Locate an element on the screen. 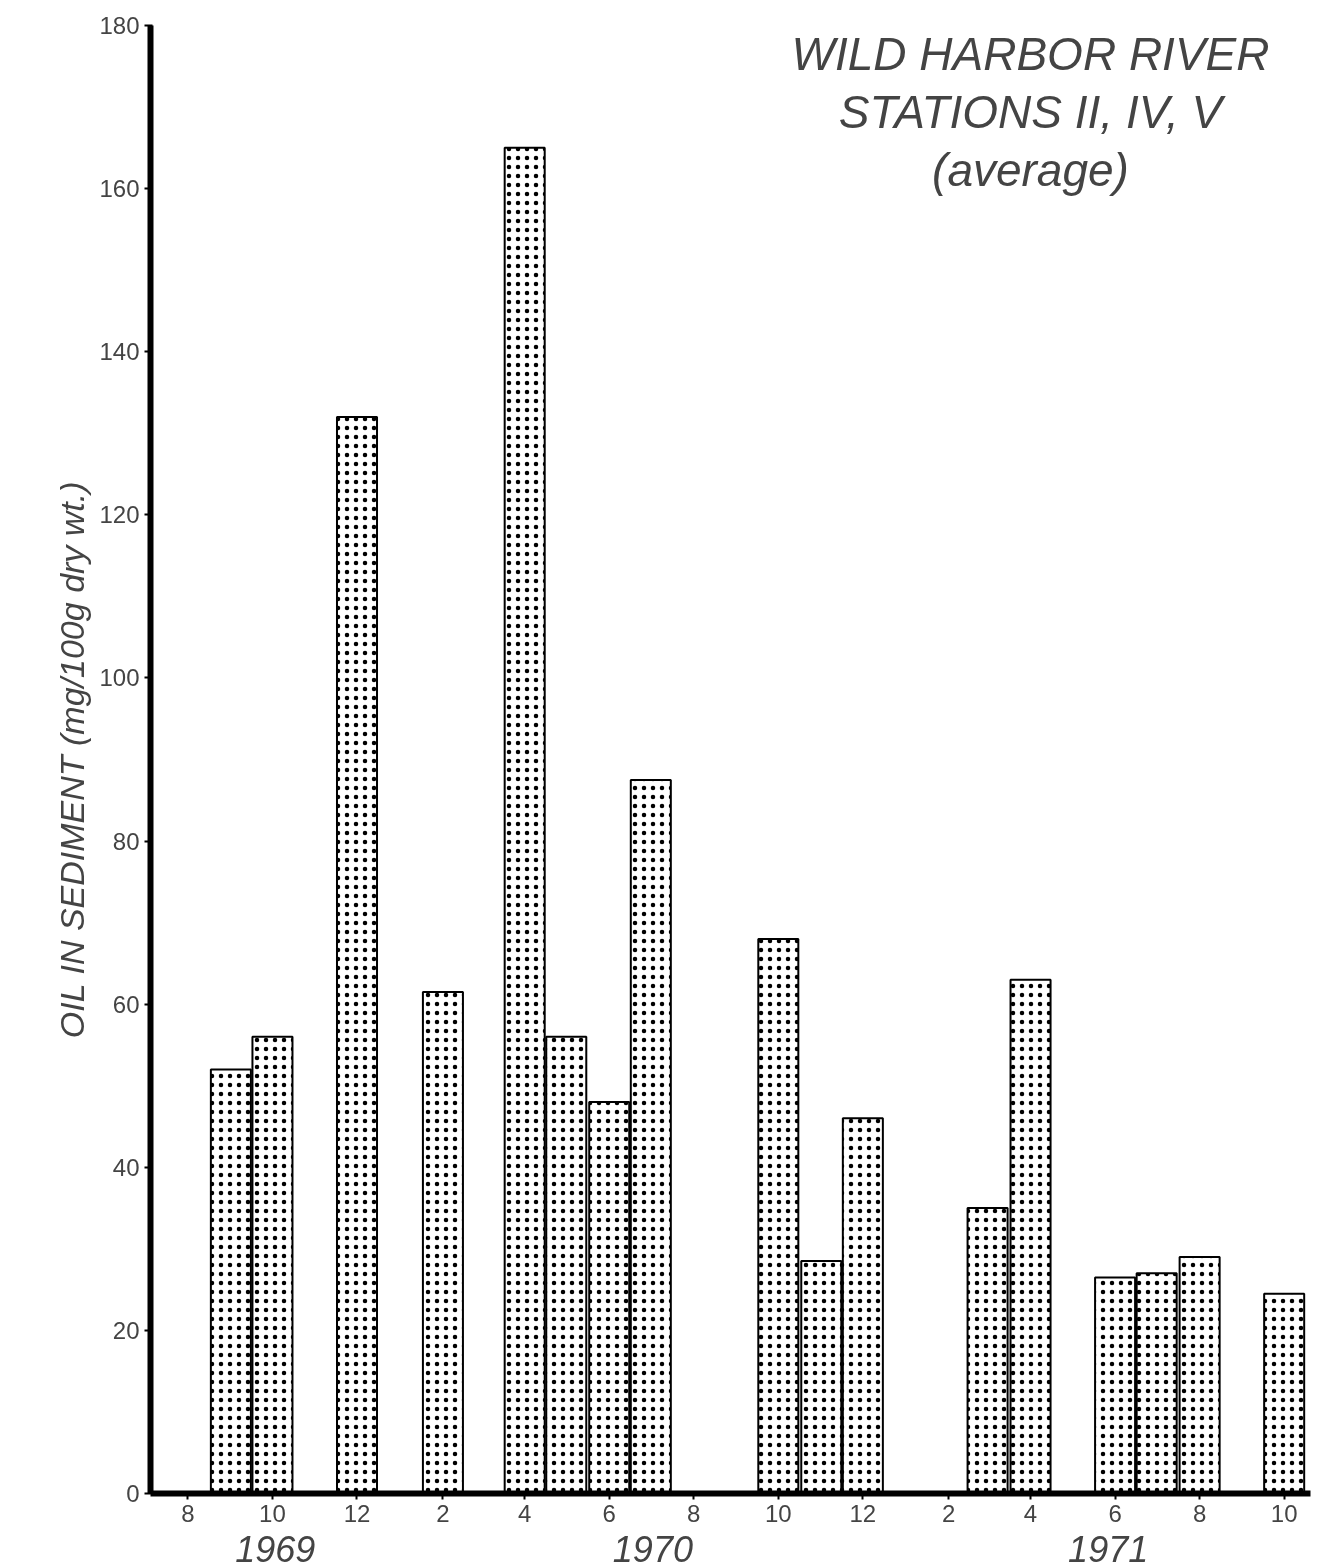 The image size is (1330, 1564). y-tick-label: 180 is located at coordinates (119, 25).